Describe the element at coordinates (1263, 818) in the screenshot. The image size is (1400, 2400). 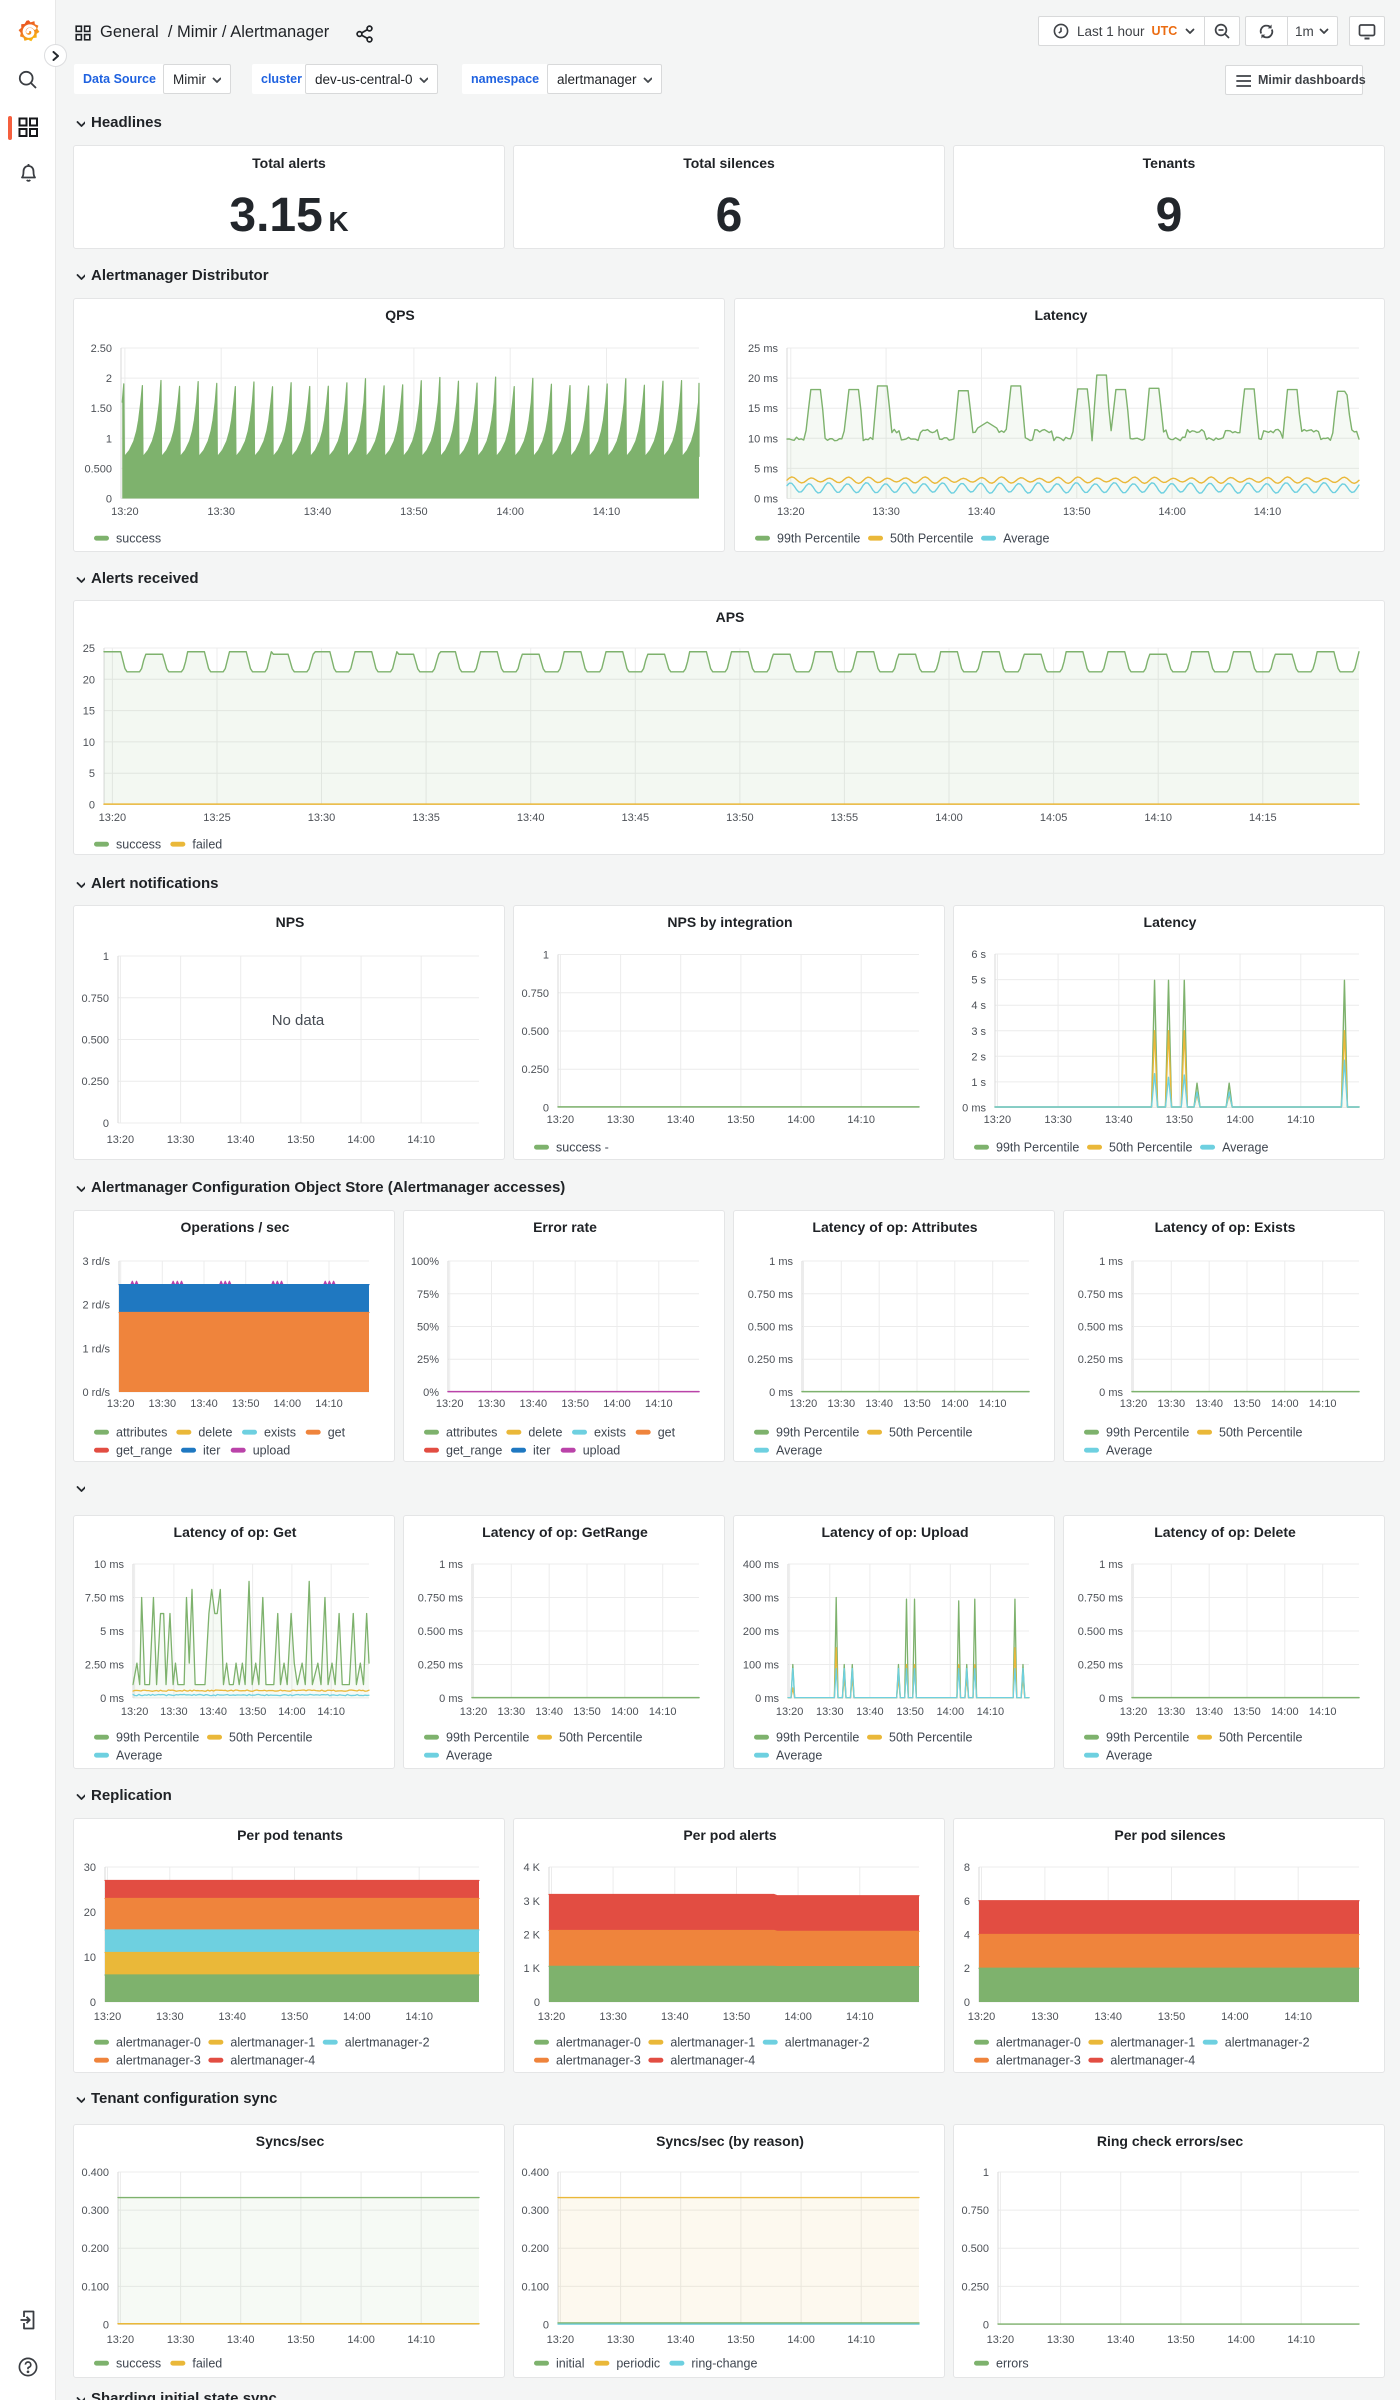
I see `svg-text: 14:15` at that location.